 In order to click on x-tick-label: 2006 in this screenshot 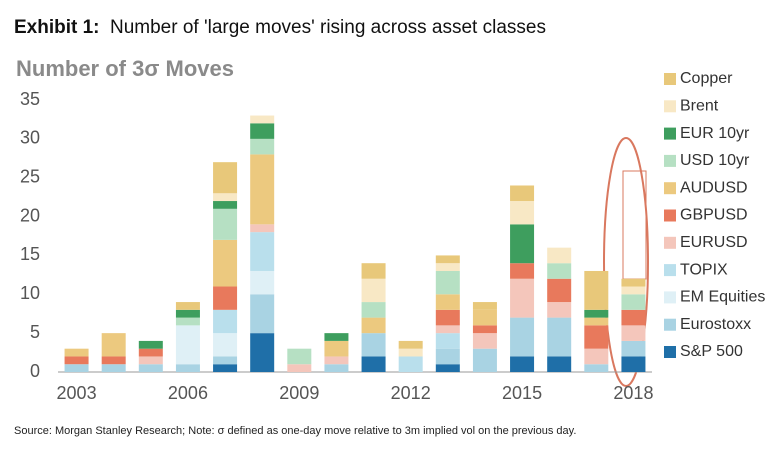, I will do `click(188, 393)`.